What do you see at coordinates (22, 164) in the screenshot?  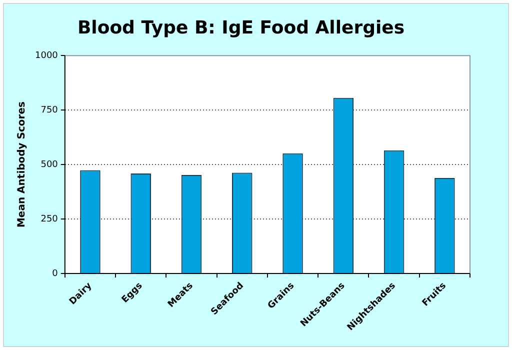 I see `y-axis-title: Mean Antibody Scores` at bounding box center [22, 164].